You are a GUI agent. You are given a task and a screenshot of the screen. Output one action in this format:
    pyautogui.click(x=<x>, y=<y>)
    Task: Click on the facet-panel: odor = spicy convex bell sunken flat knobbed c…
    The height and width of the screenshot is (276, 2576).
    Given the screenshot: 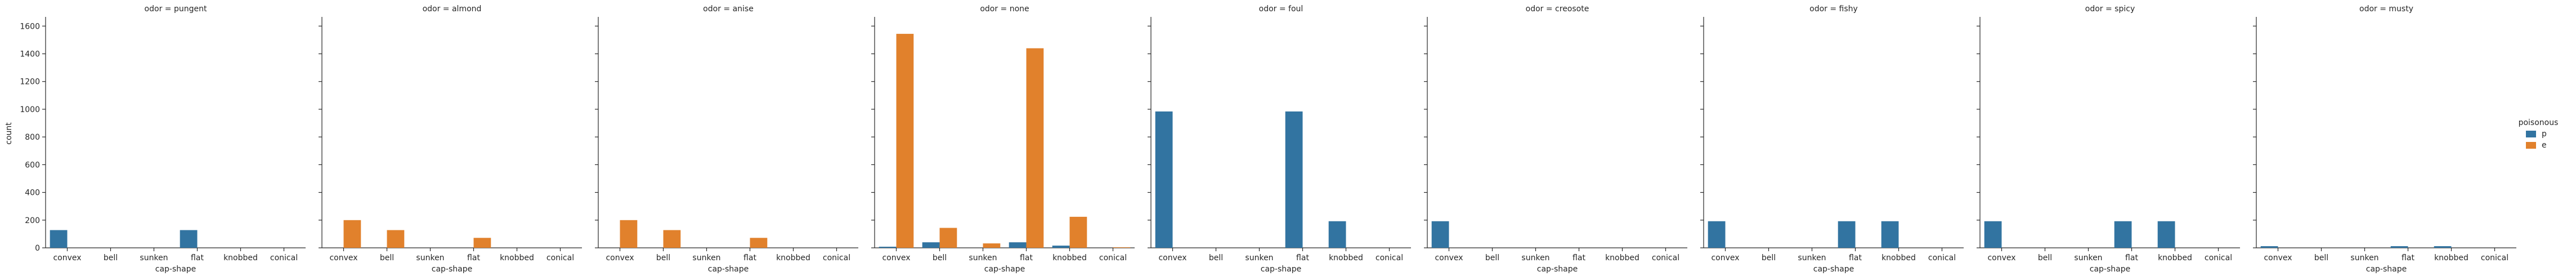 What is the action you would take?
    pyautogui.click(x=2108, y=139)
    